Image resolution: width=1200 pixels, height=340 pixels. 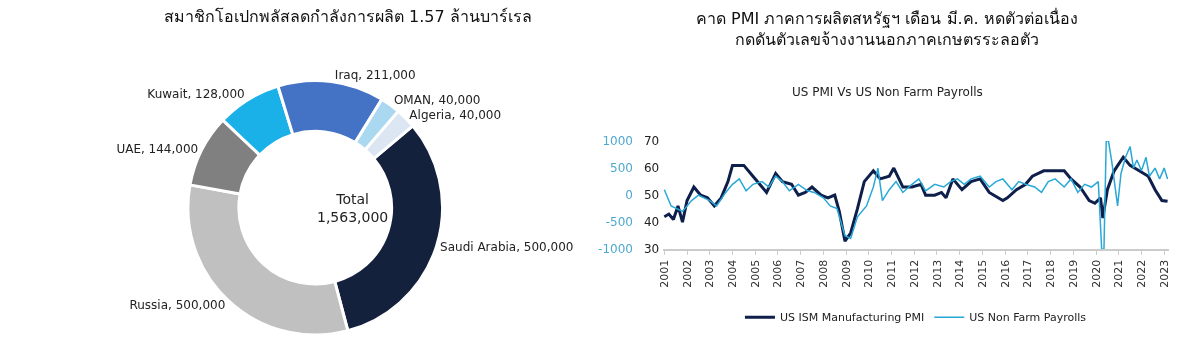 What do you see at coordinates (710, 273) in the screenshot?
I see `x-tick-label: 2003` at bounding box center [710, 273].